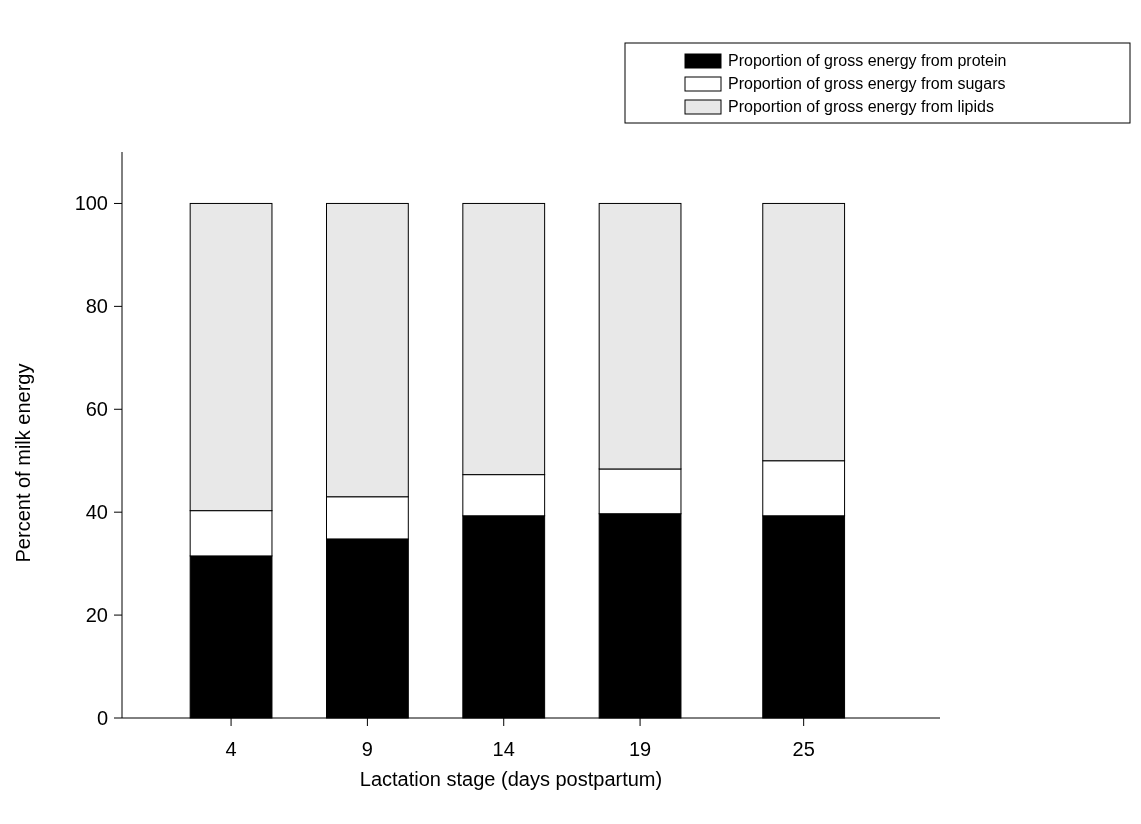 The width and height of the screenshot is (1141, 824). I want to click on x-axis-title: Lactation stage (days postpartum), so click(511, 779).